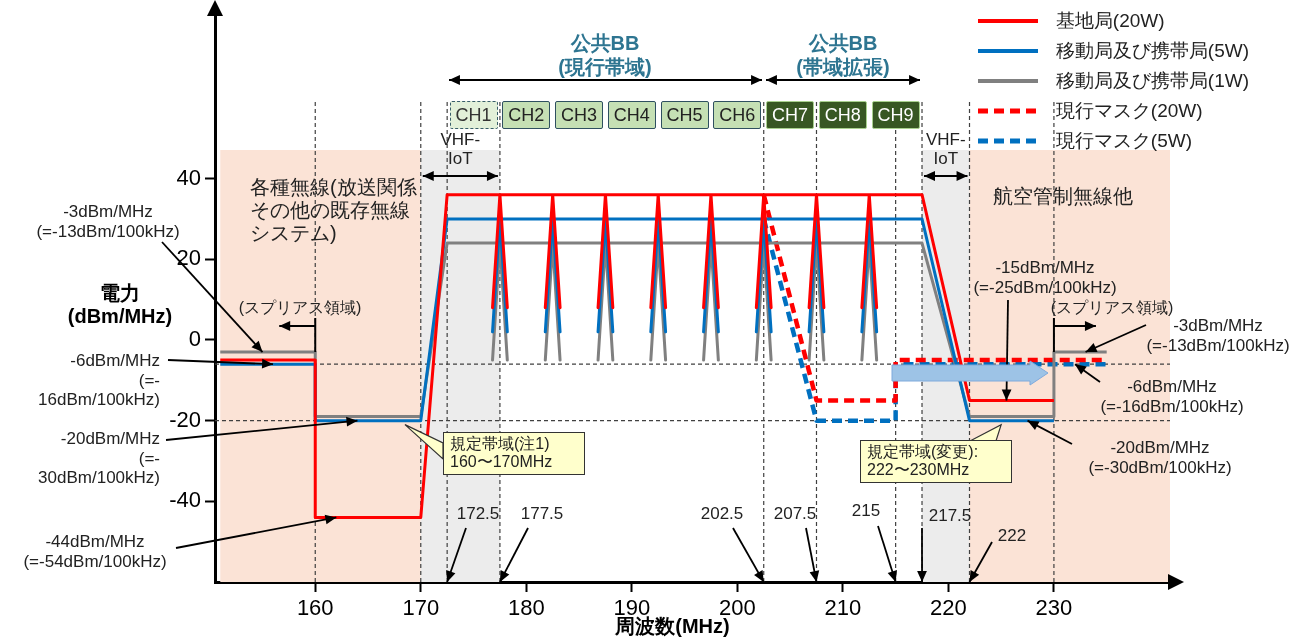 The height and width of the screenshot is (640, 1299). Describe the element at coordinates (895, 115) in the screenshot. I see `annotation: CH9` at that location.